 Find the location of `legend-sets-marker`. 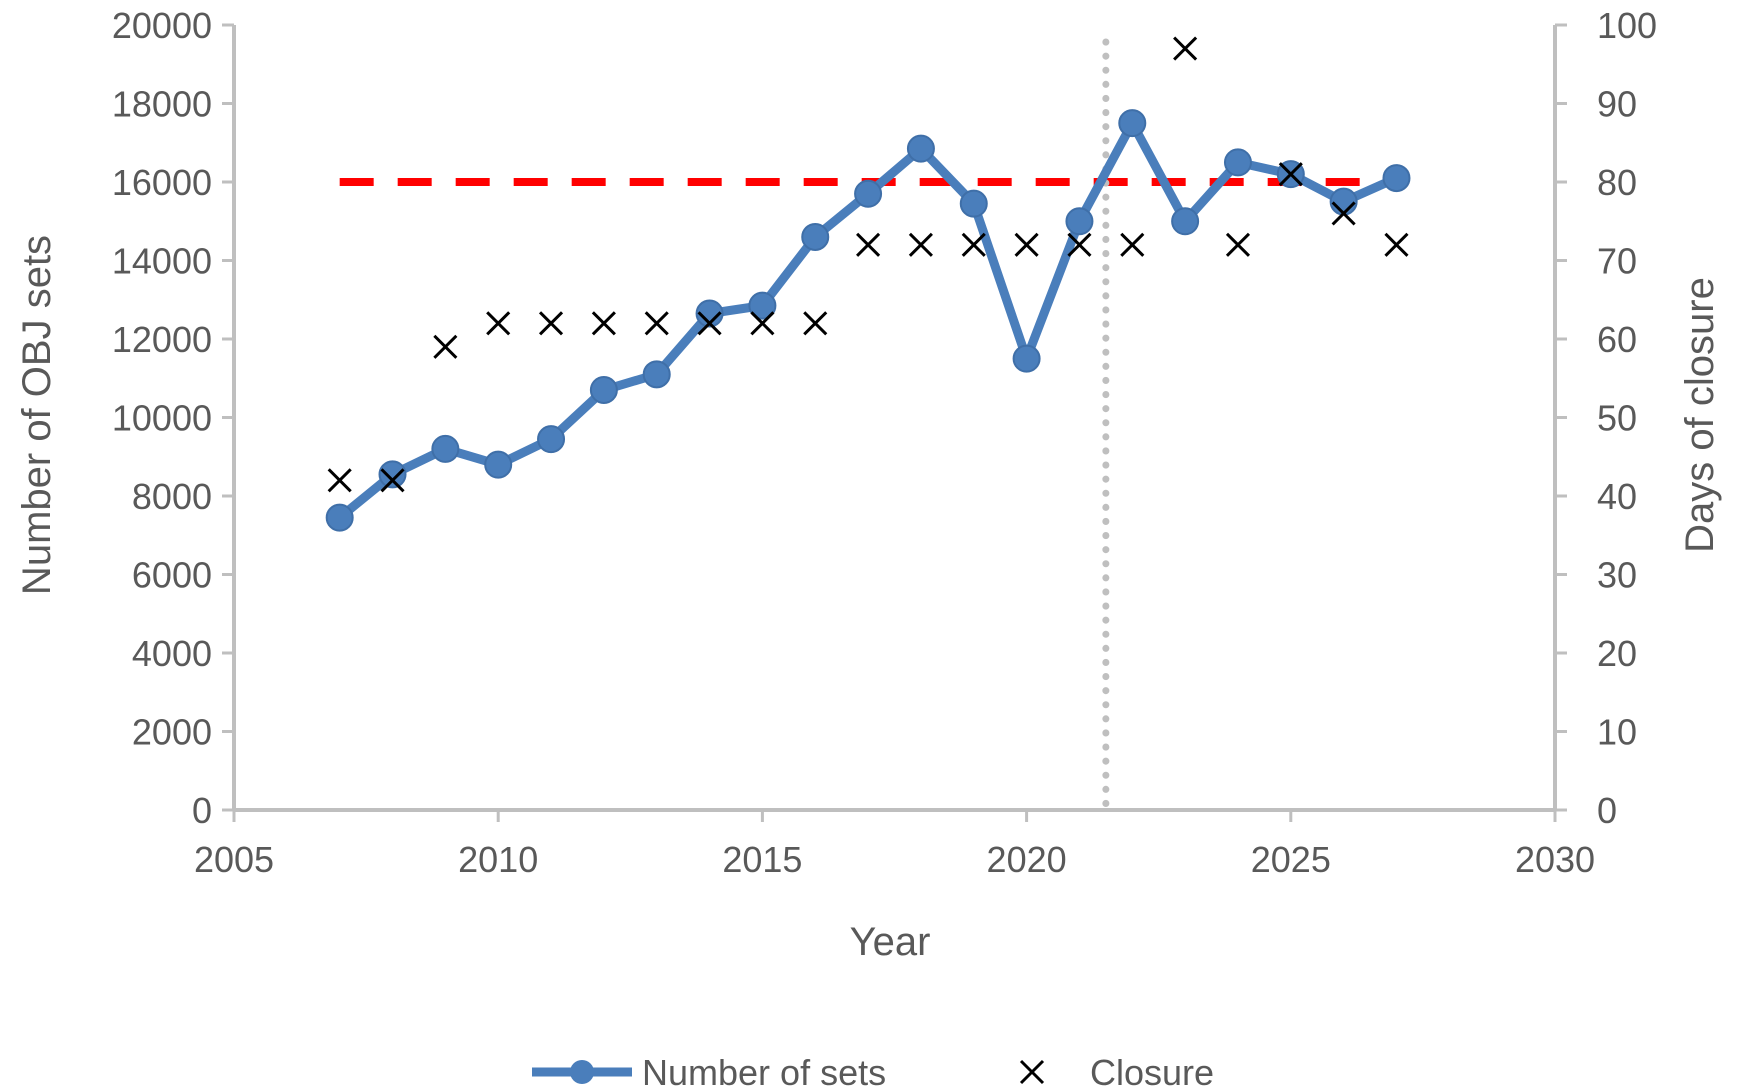

legend-sets-marker is located at coordinates (582, 1072).